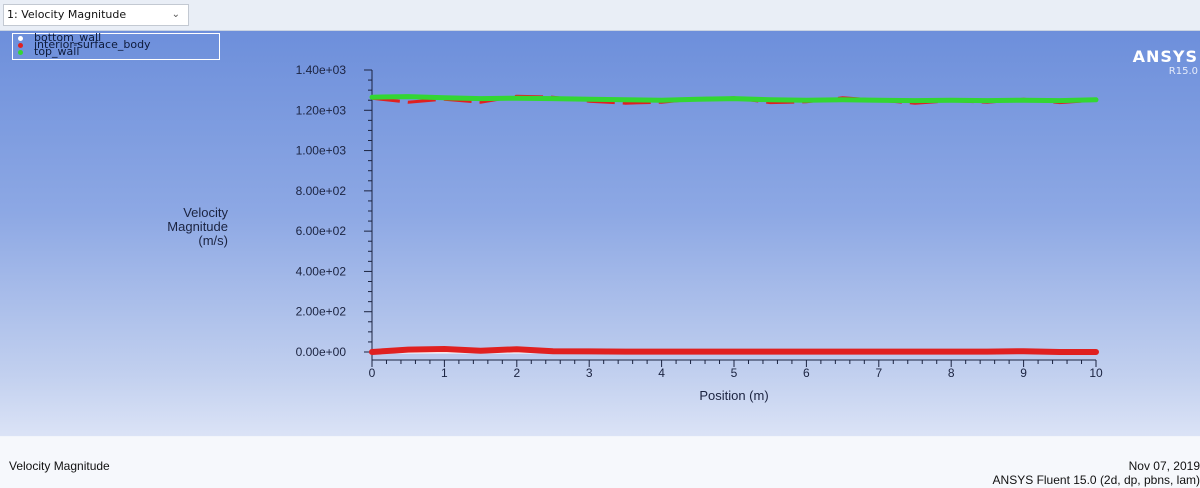  Describe the element at coordinates (321, 70) in the screenshot. I see `y-tick-label: 1.40e+03` at that location.